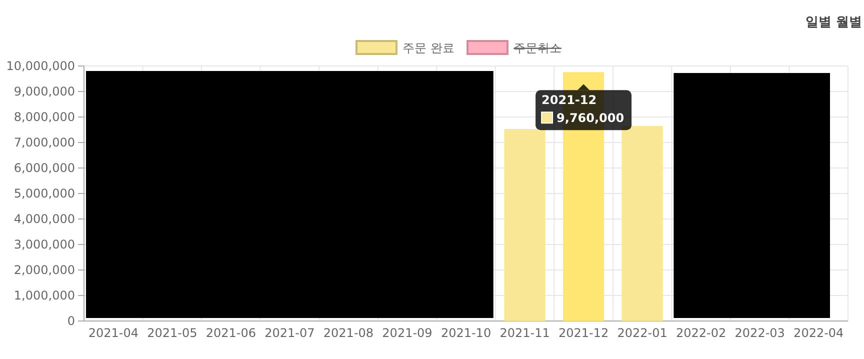 This screenshot has width=864, height=359. What do you see at coordinates (407, 333) in the screenshot?
I see `x-tick-label: 2021-09` at bounding box center [407, 333].